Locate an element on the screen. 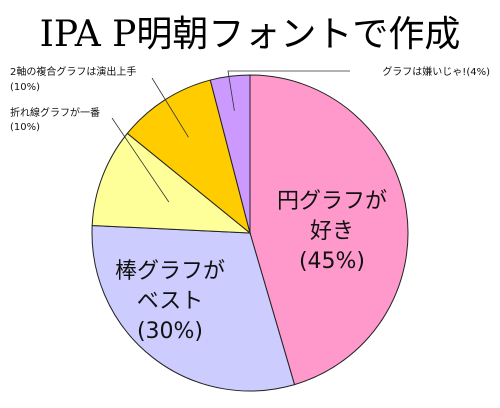 This screenshot has width=500, height=408. slice-label-2: 折れ線グラフが一番 is located at coordinates (55, 112).